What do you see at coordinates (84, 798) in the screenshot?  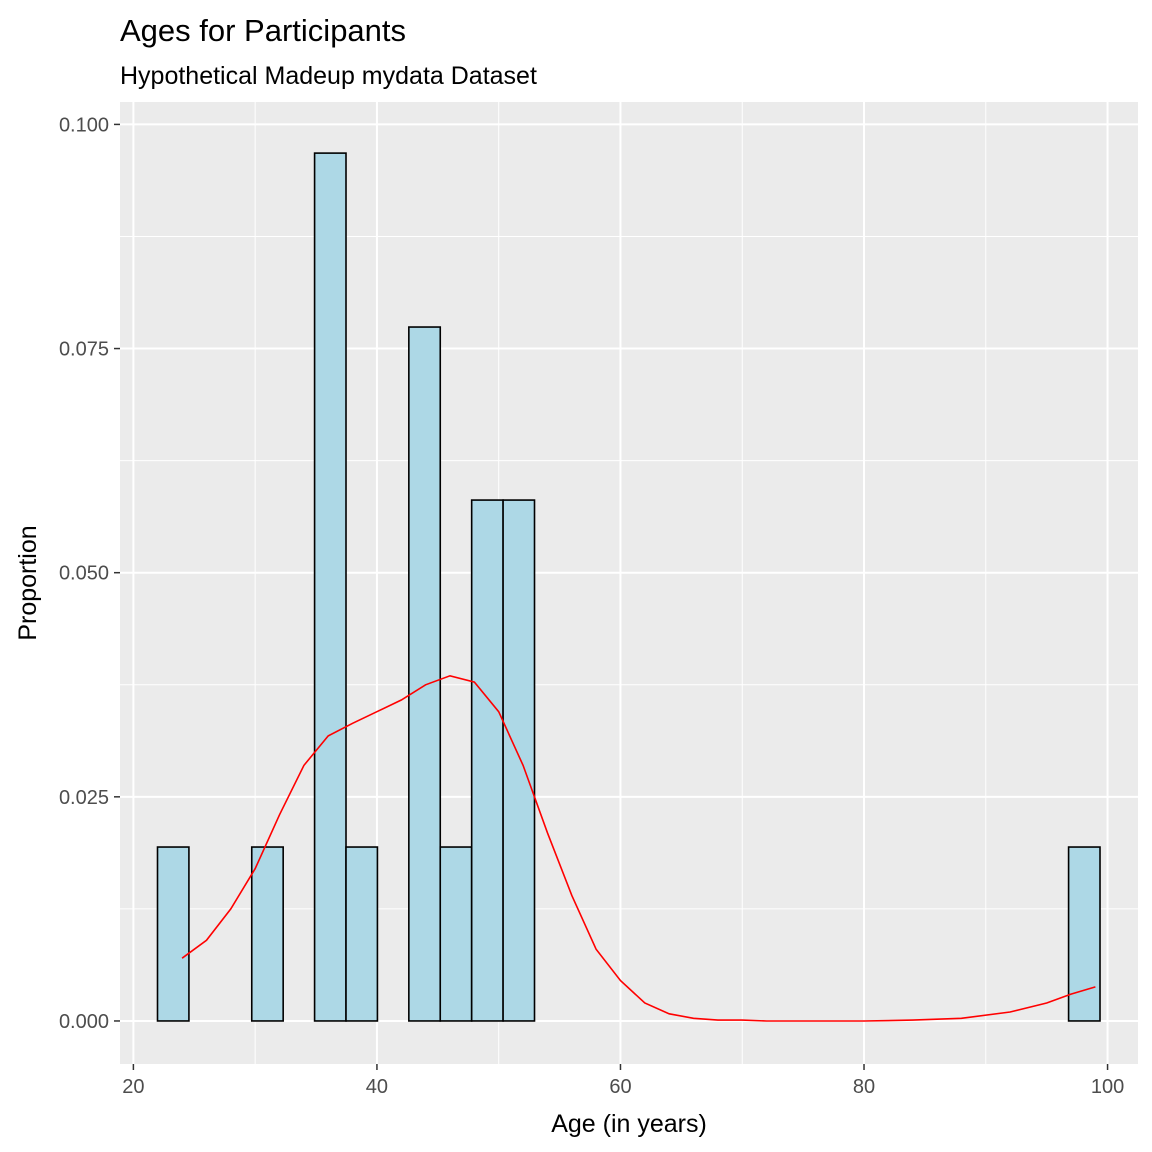 I see `y-tick-label: 0.025` at bounding box center [84, 798].